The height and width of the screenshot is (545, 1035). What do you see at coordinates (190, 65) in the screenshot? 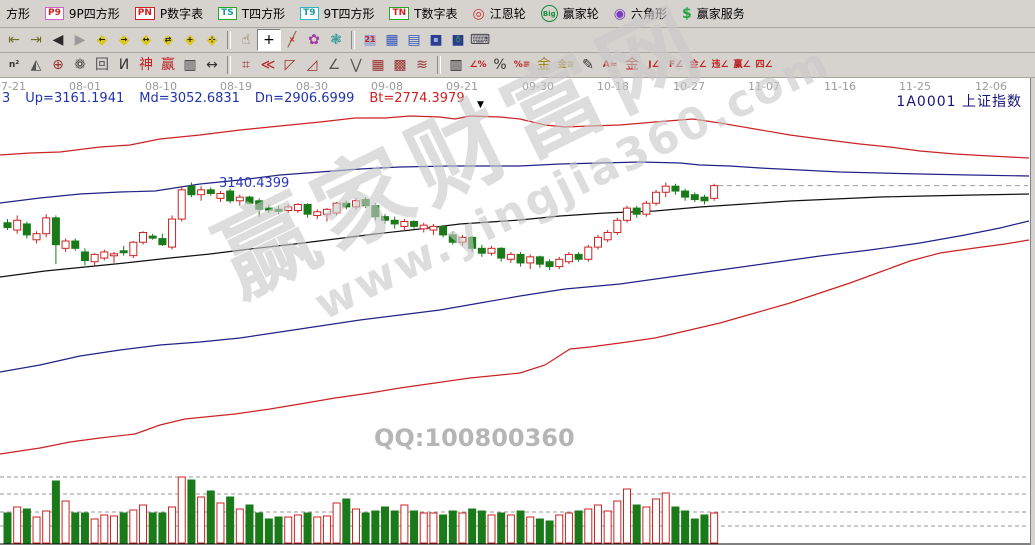
I see `tool-ruler: ▥` at bounding box center [190, 65].